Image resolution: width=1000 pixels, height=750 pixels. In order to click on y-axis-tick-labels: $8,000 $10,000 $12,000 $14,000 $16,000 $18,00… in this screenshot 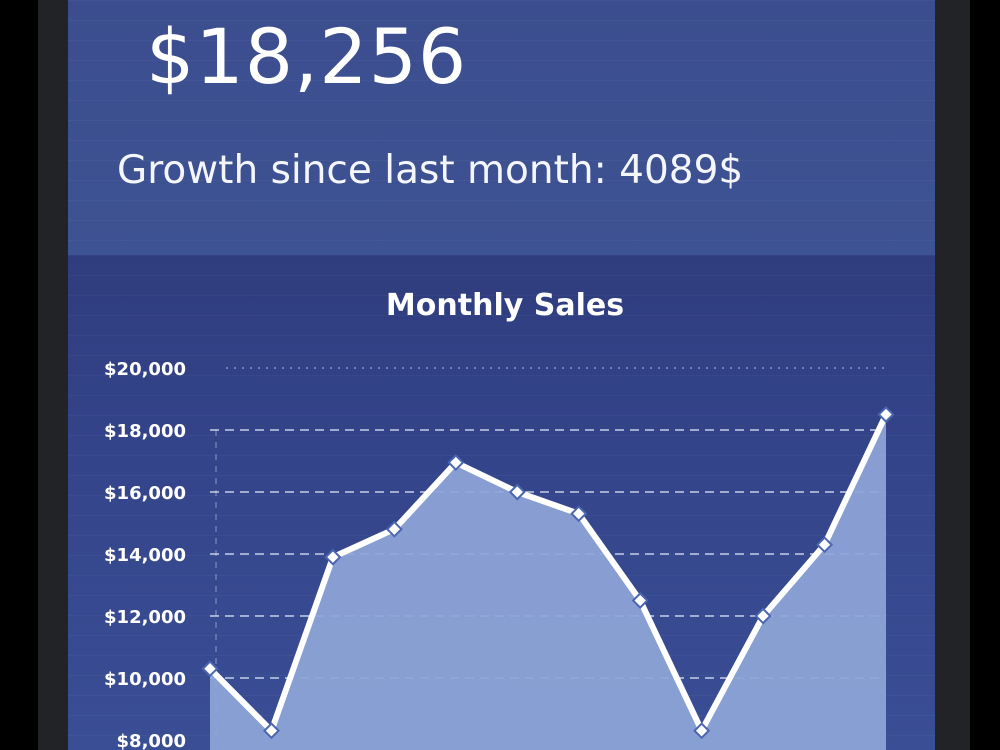, I will do `click(145, 554)`.